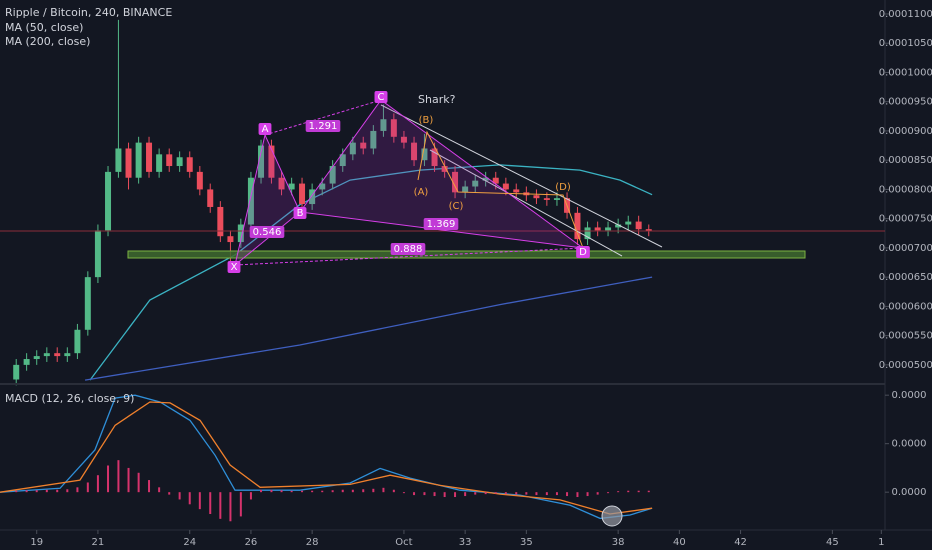  I want to click on annotation-labels: X A B C D 0.546 1.291 1.369 0.888 (A) (B) (C) (D), so click(408, 182).